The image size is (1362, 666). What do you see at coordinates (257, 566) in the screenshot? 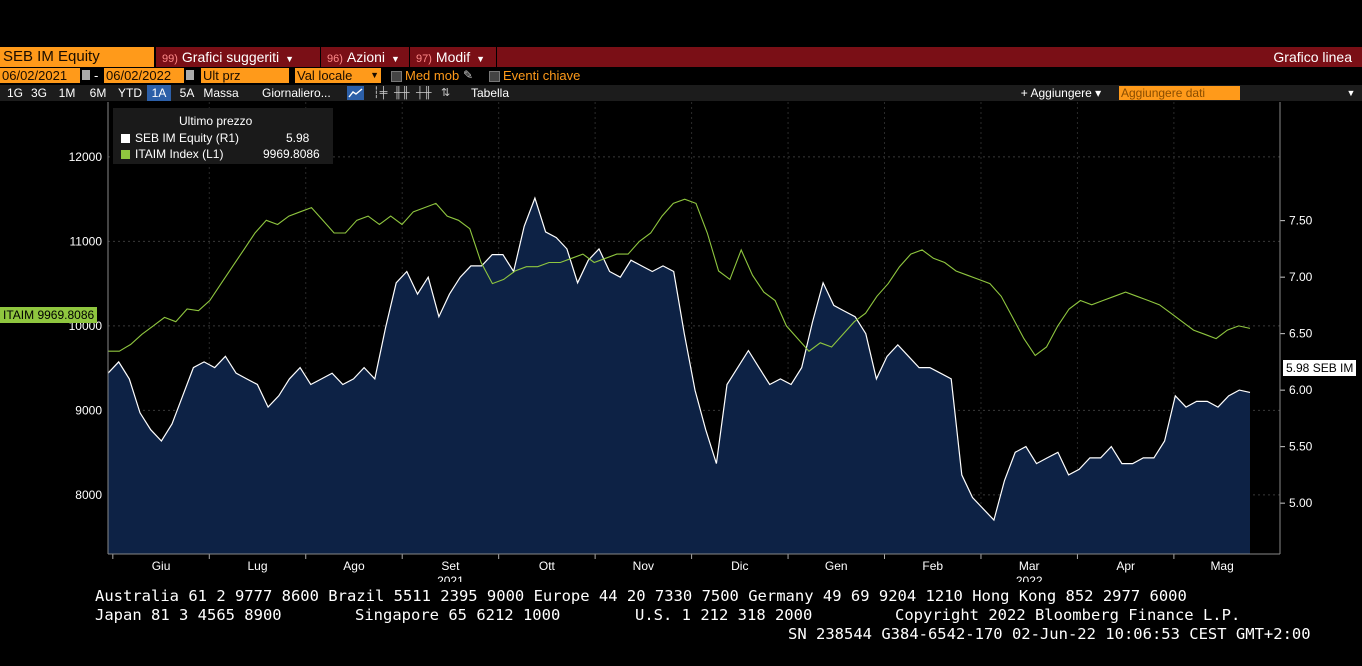
I see `x-tick-label: Lug` at bounding box center [257, 566].